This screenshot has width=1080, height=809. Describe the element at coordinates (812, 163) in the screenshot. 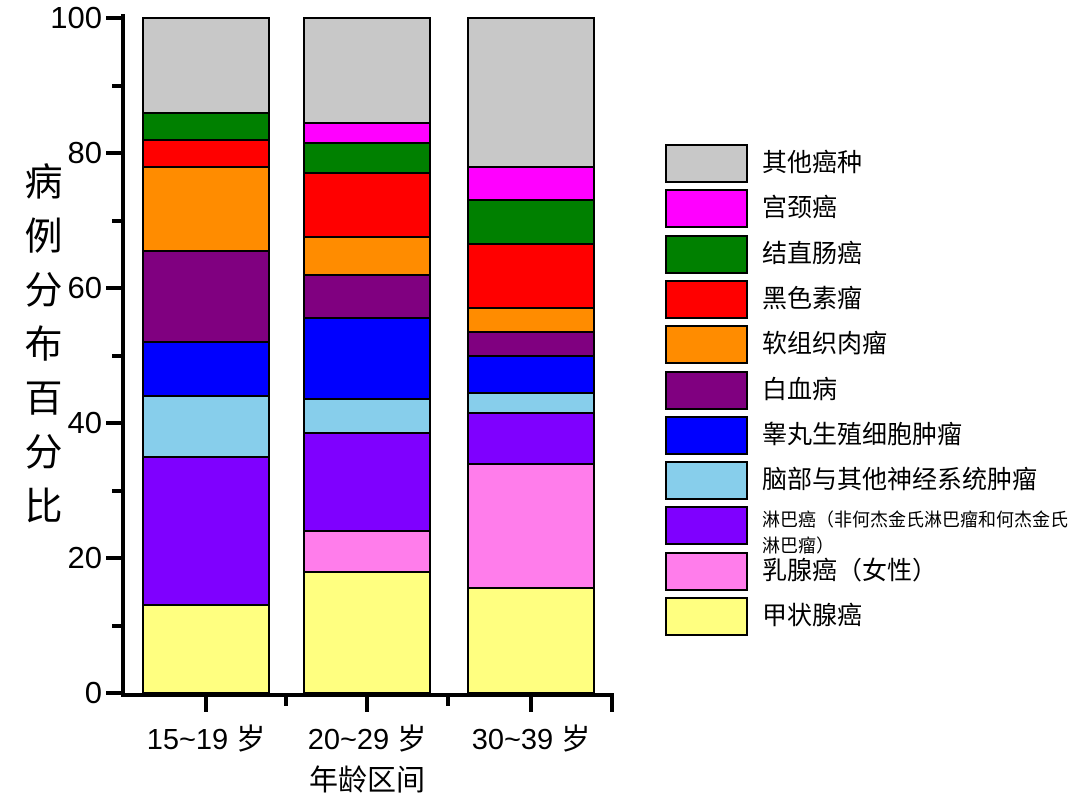

I see `legend-label: 其他癌种` at that location.